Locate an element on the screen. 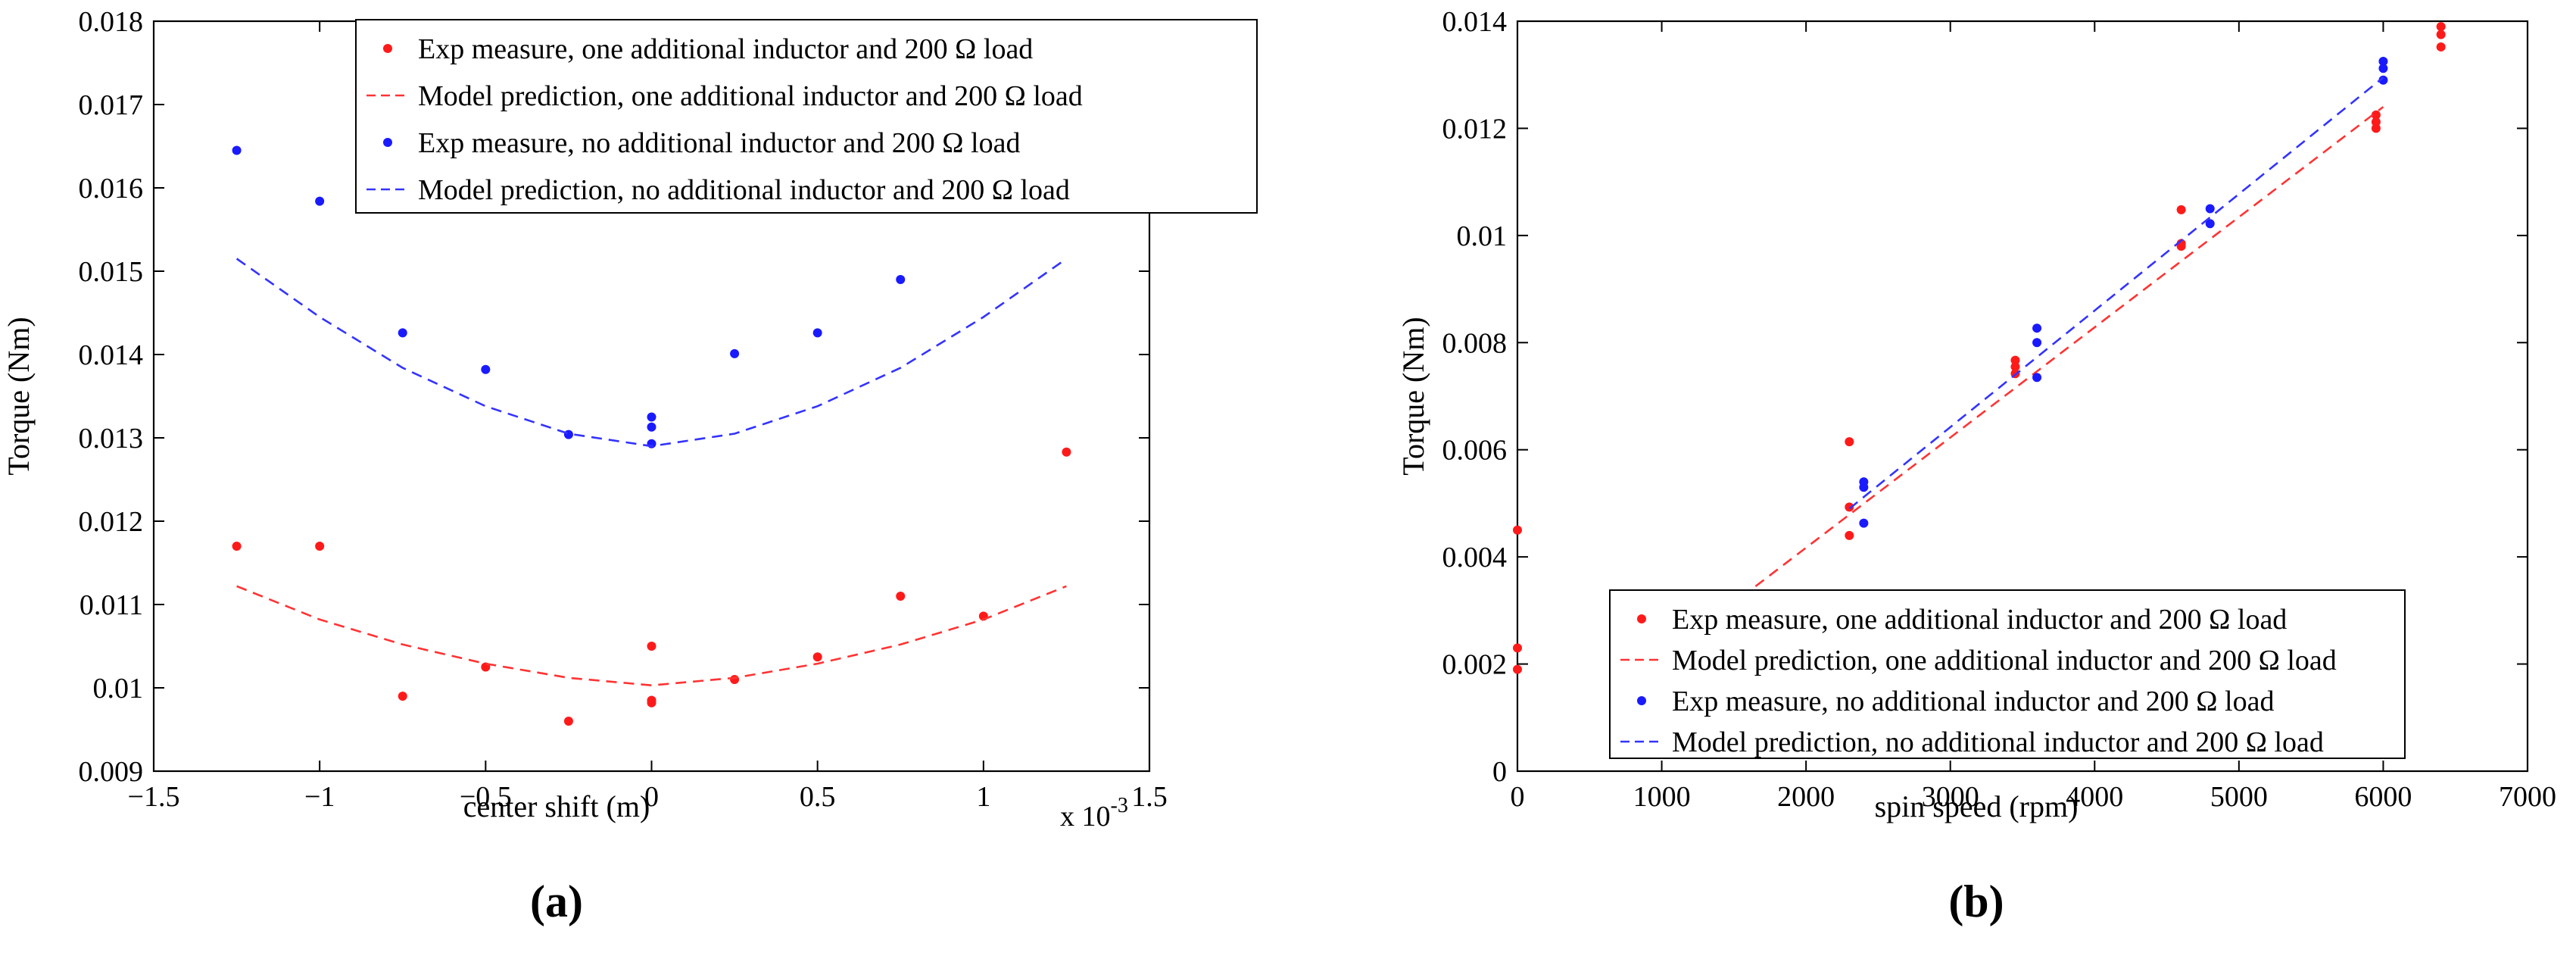 This screenshot has width=2576, height=956. y-tick-label: 0.006 is located at coordinates (1475, 451).